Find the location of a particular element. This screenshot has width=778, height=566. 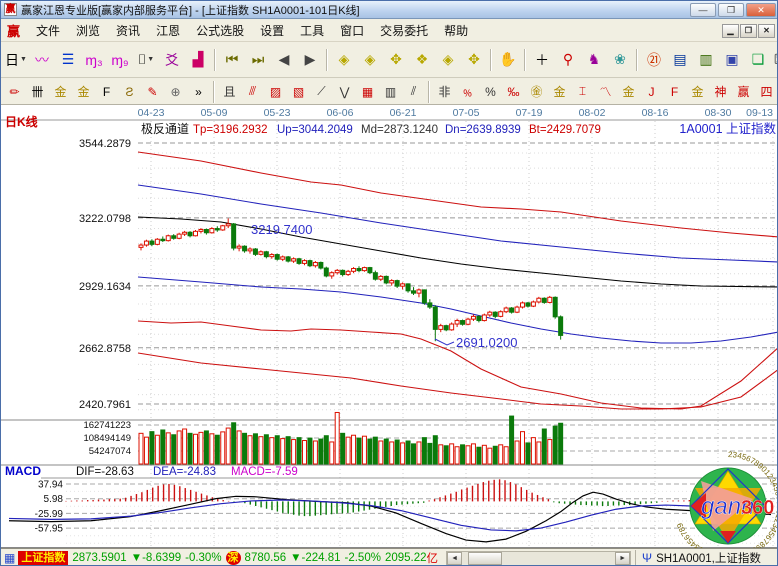

kline-period-icon: 日 ▼ is located at coordinates (16, 59).